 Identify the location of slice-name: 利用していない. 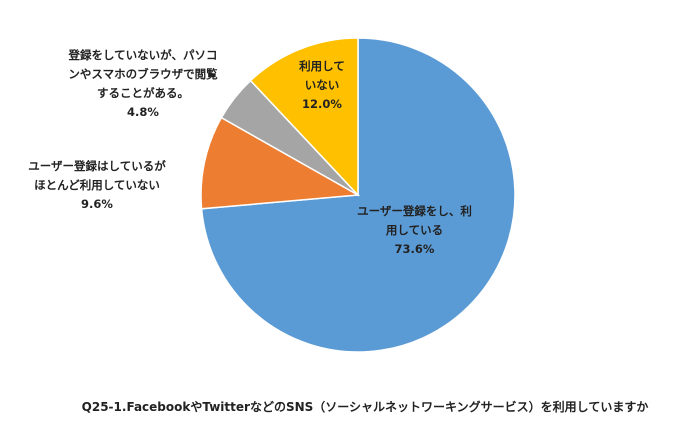
(322, 75).